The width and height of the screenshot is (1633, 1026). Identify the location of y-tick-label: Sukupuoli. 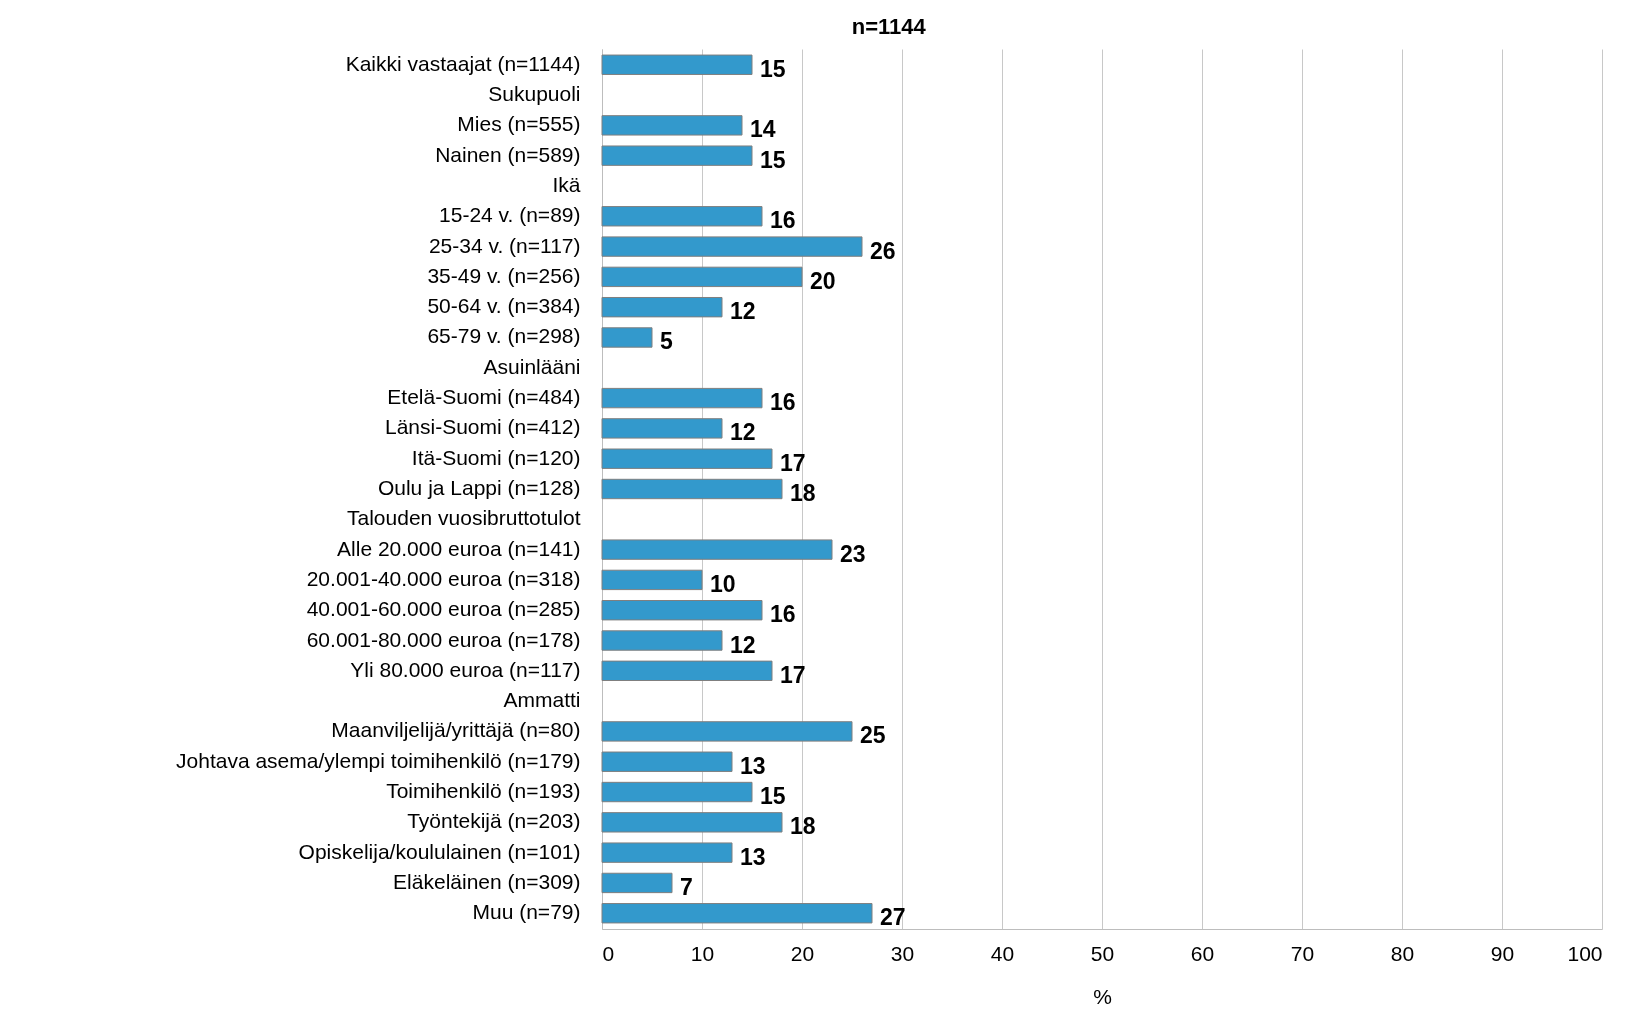
(534, 94).